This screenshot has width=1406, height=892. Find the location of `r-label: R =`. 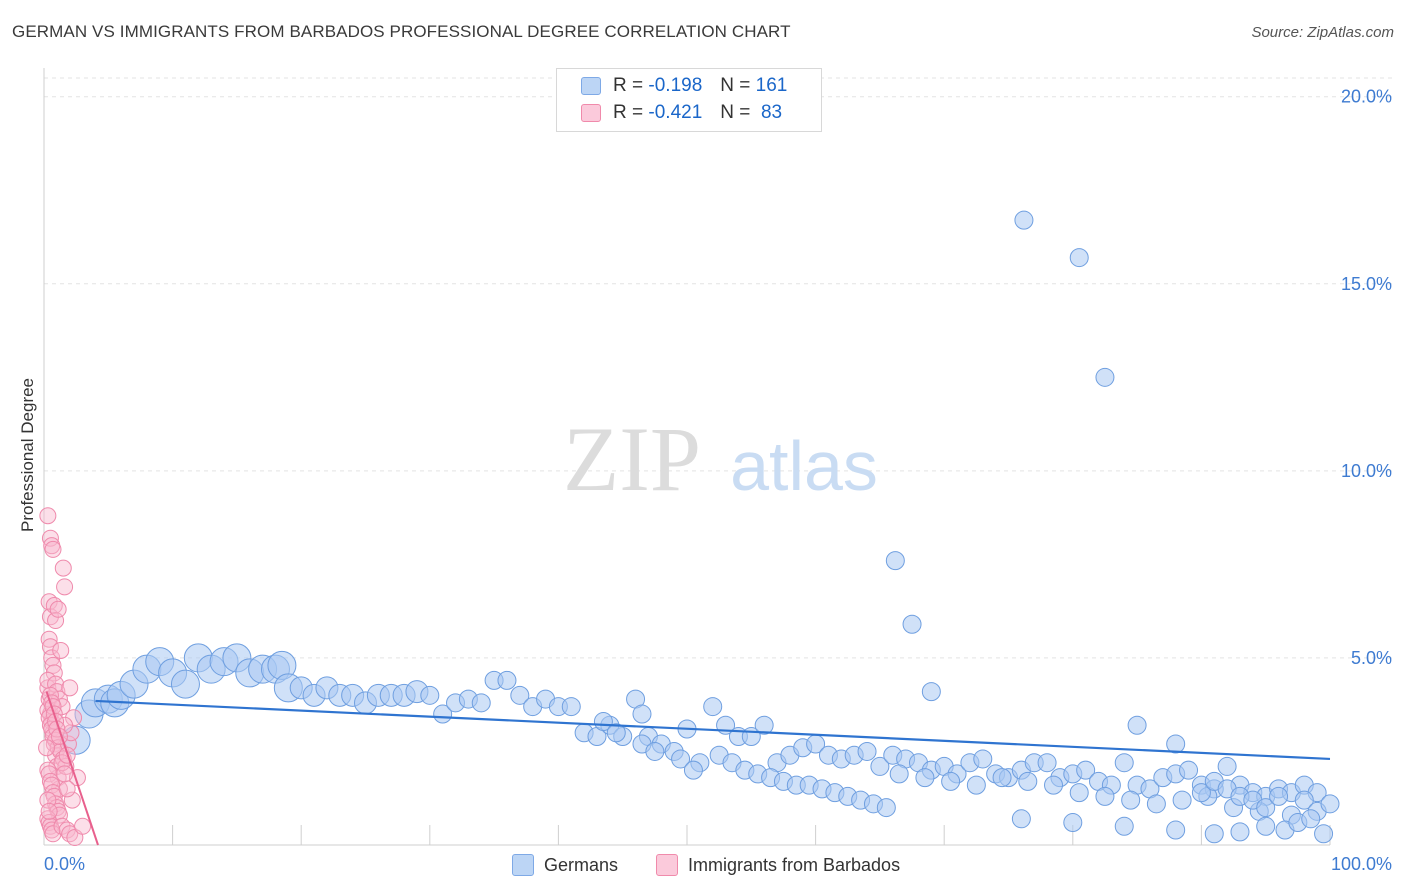

r-label: R = is located at coordinates (628, 85).